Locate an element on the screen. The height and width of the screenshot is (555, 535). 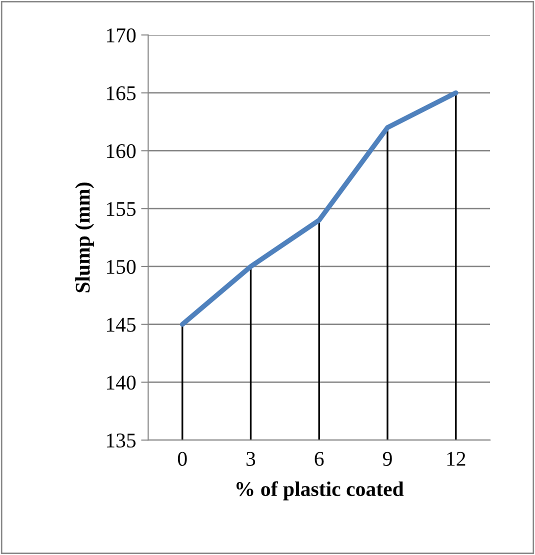
x-tick-label: 9 is located at coordinates (387, 459).